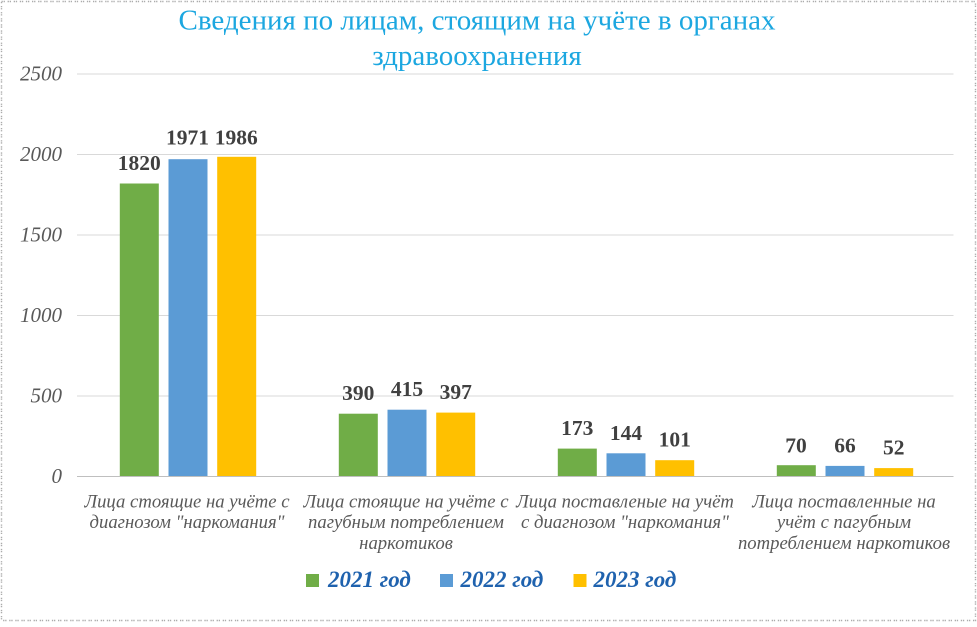  I want to click on svg-text: 101, so click(675, 440).